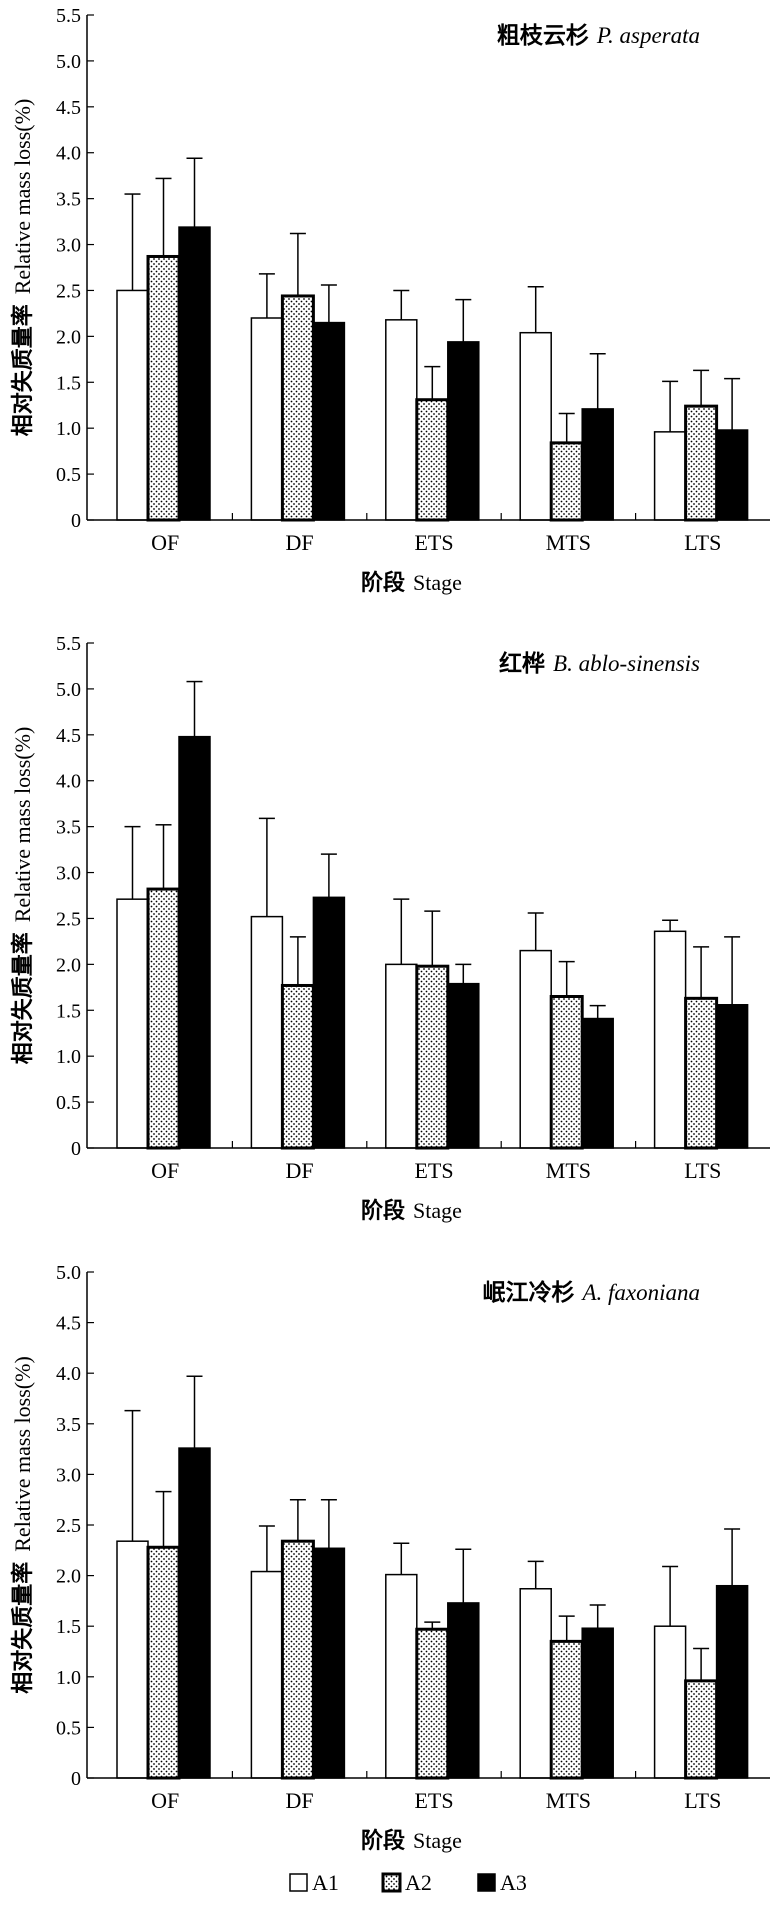 This screenshot has height=1917, width=783. Describe the element at coordinates (513, 1882) in the screenshot. I see `legend-label-a3: A3` at that location.